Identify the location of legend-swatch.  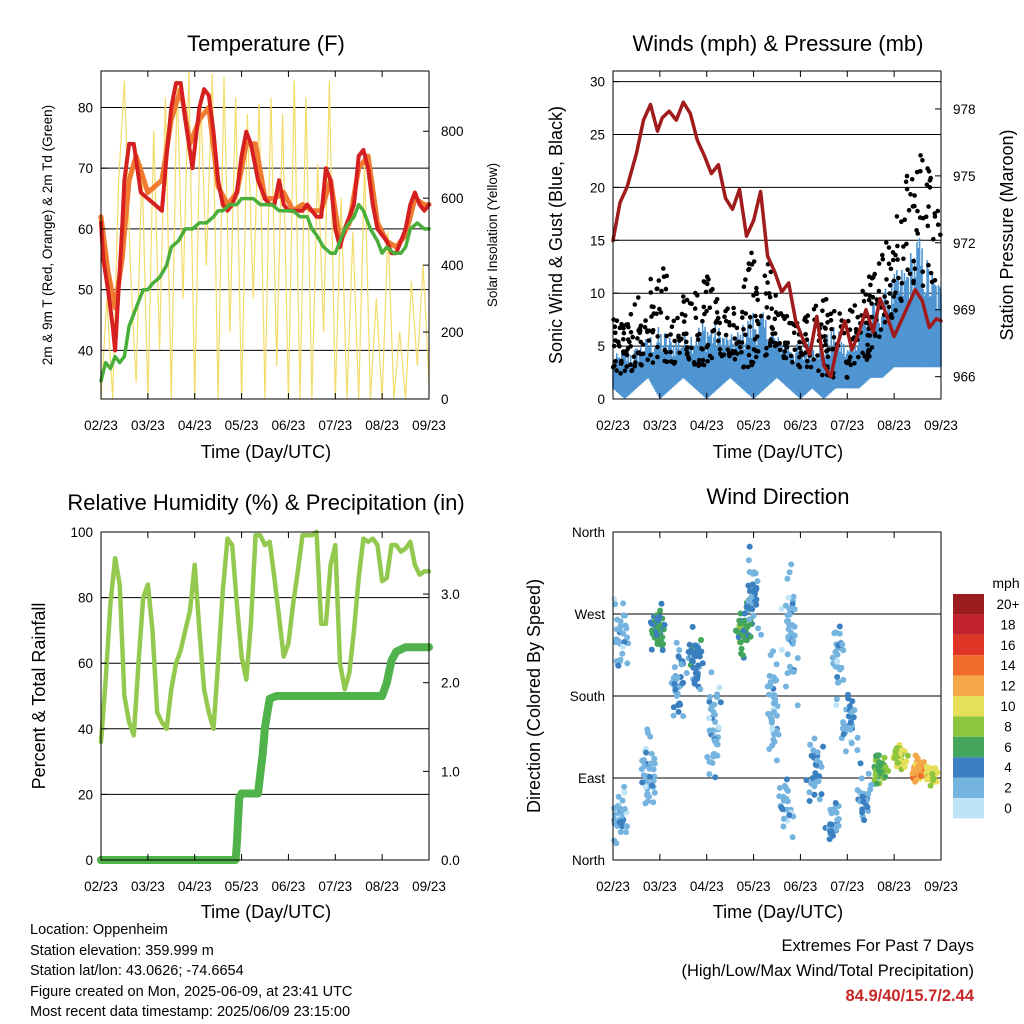
(968, 645).